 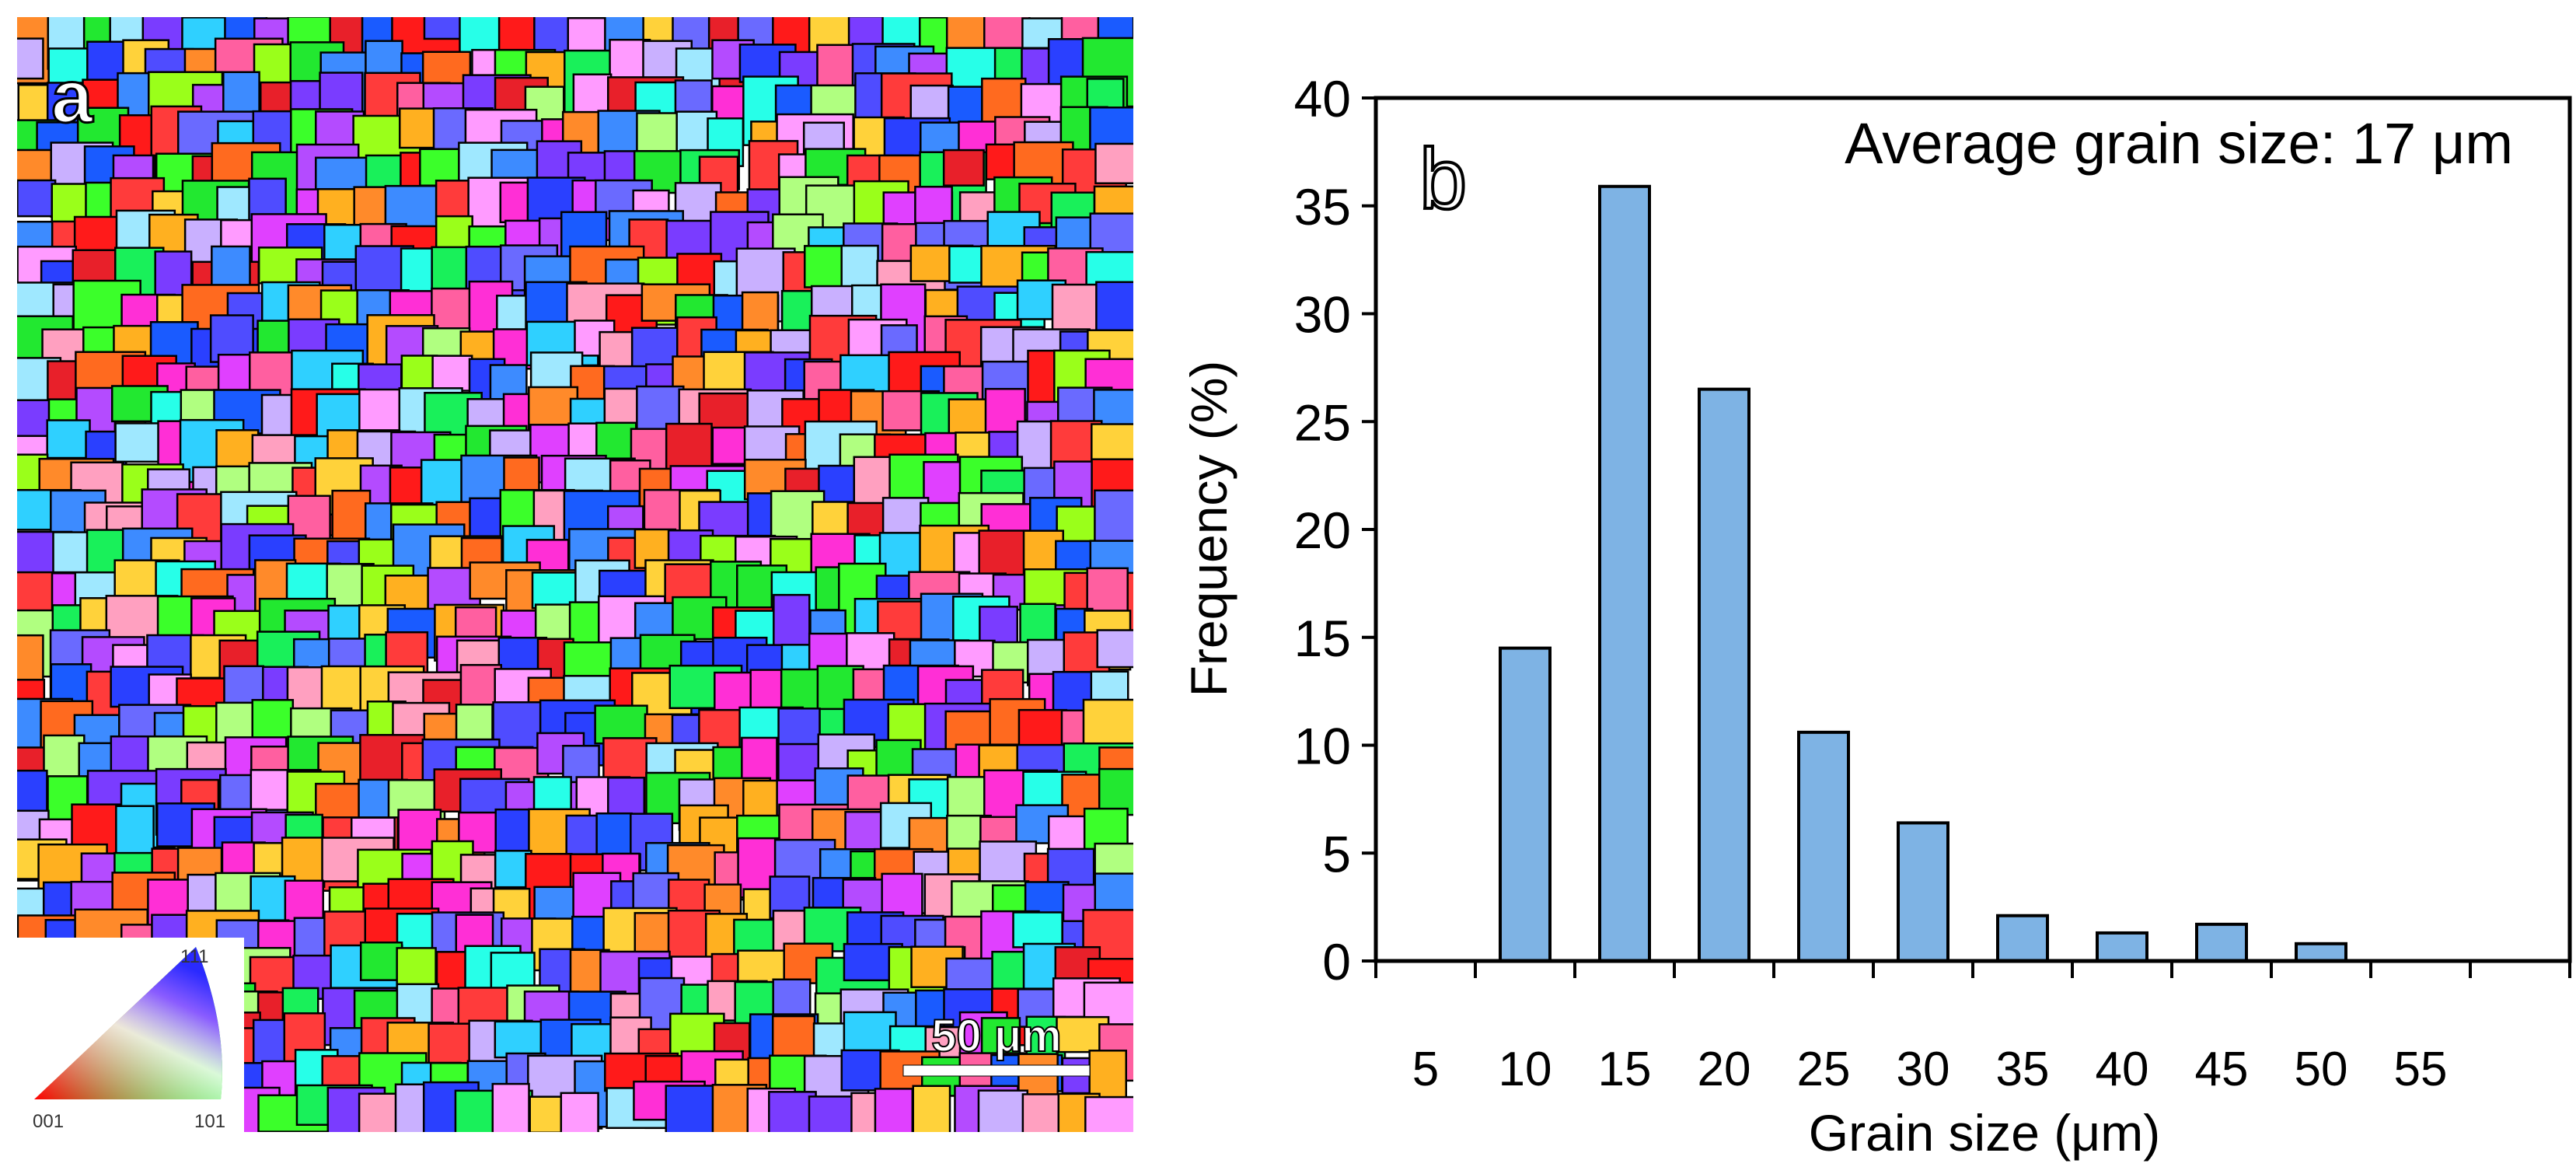 What do you see at coordinates (194, 956) in the screenshot?
I see `legend-label-111: 111` at bounding box center [194, 956].